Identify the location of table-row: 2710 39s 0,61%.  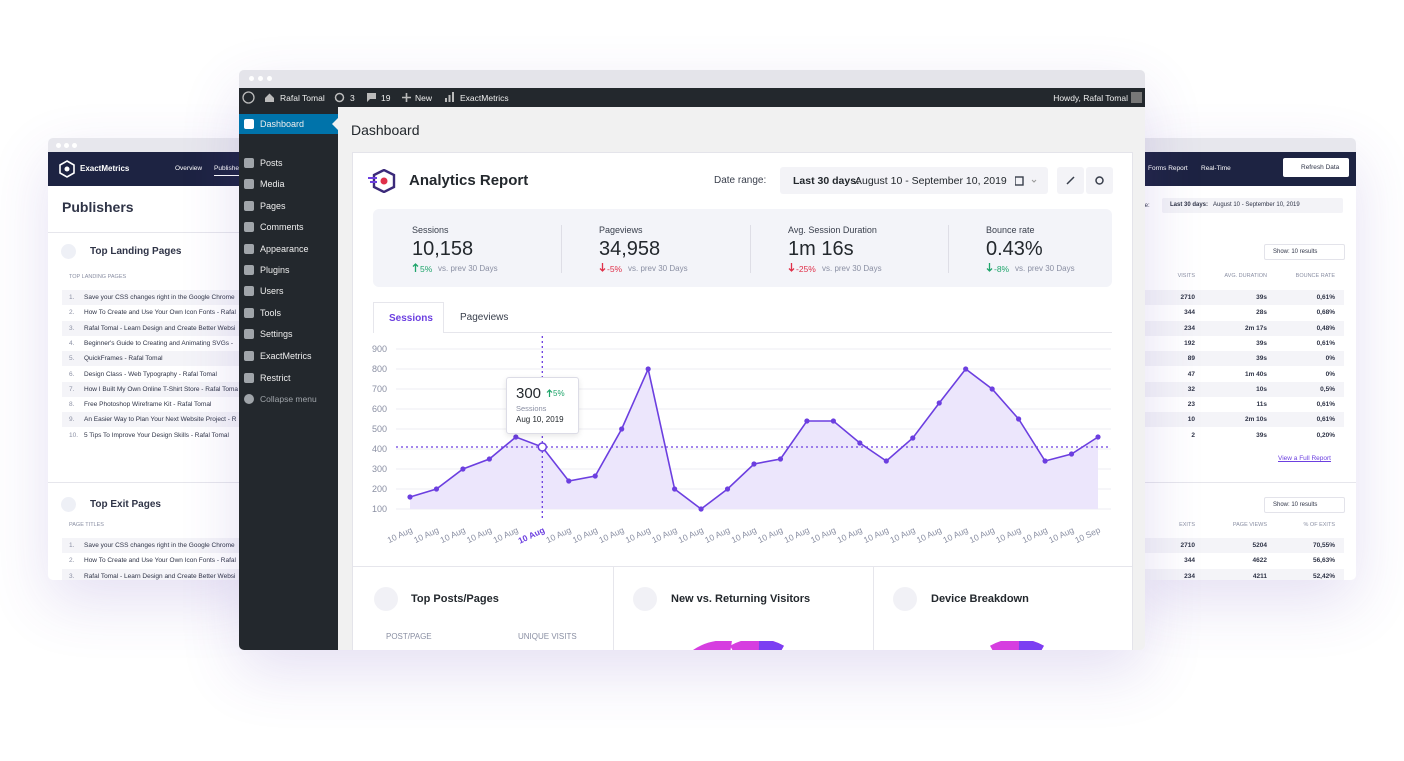
(1242, 297).